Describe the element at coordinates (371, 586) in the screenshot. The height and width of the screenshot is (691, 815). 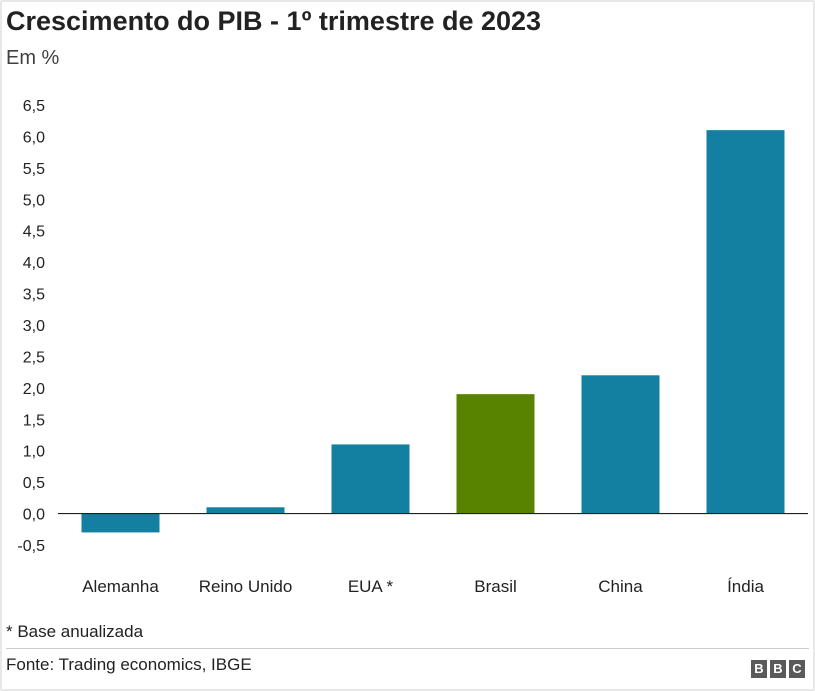
I see `x-category-label: EUA *` at that location.